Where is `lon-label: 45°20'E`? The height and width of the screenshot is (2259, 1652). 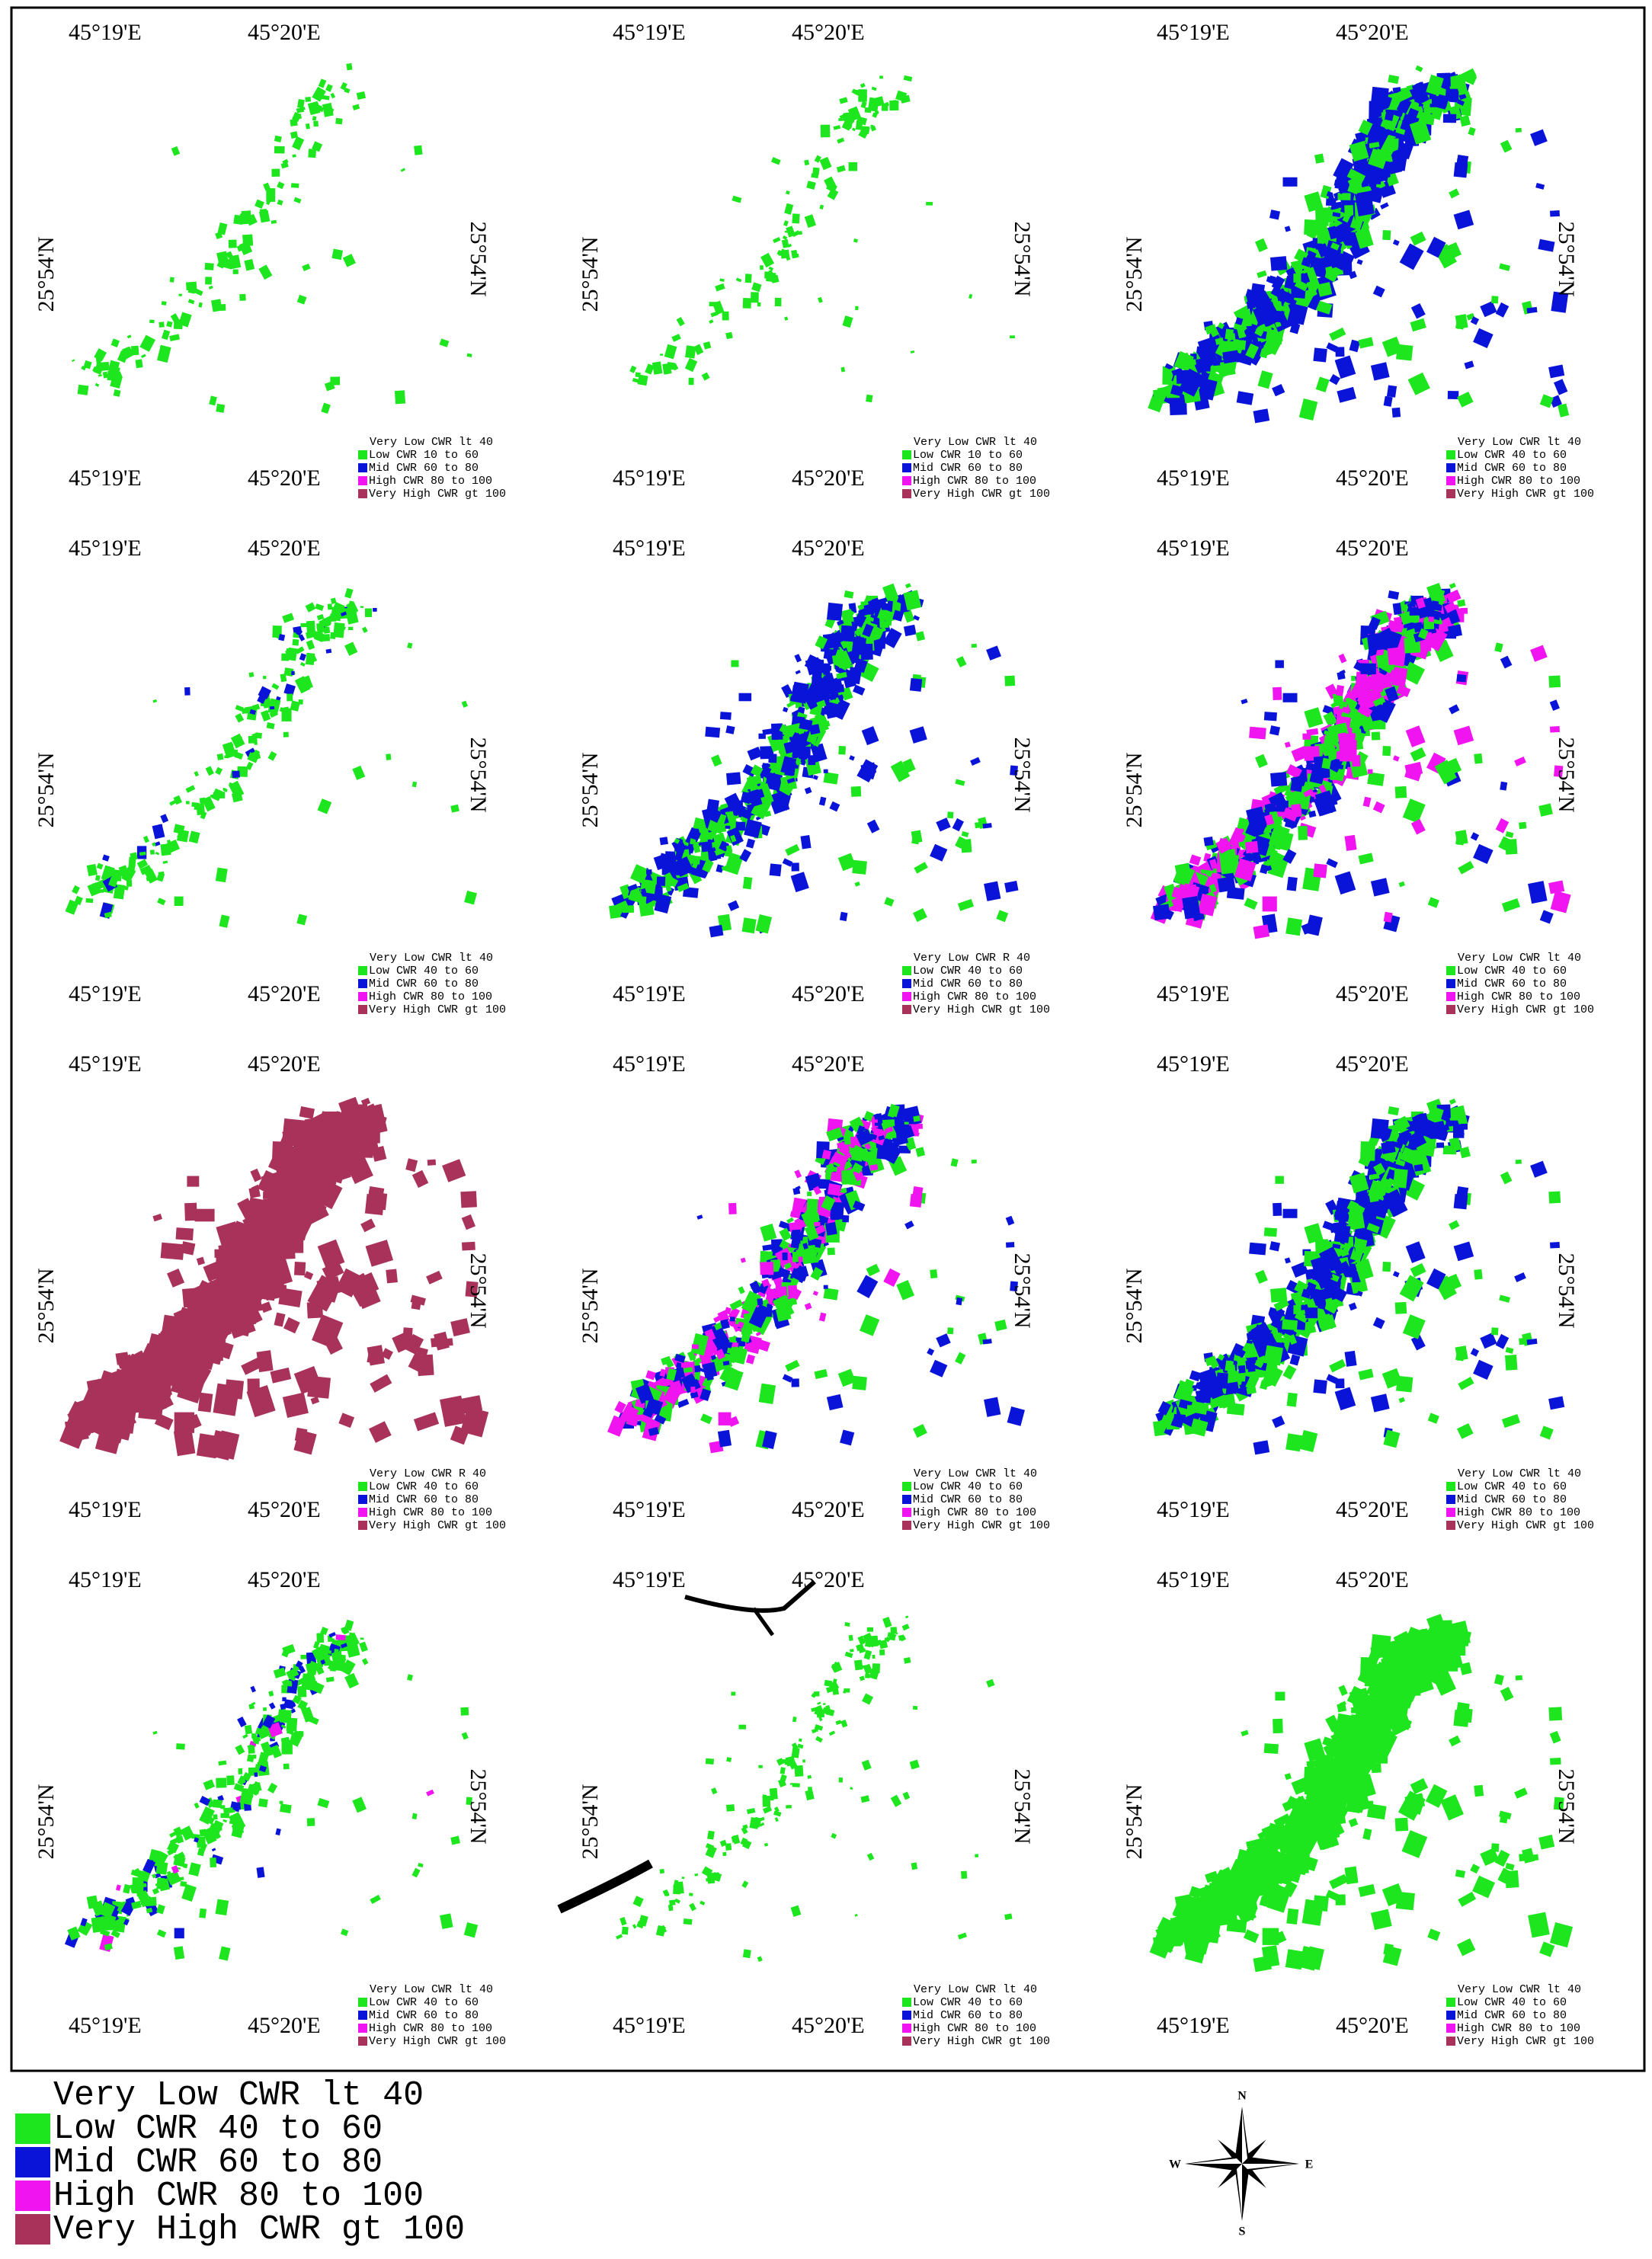
lon-label: 45°20'E is located at coordinates (828, 994).